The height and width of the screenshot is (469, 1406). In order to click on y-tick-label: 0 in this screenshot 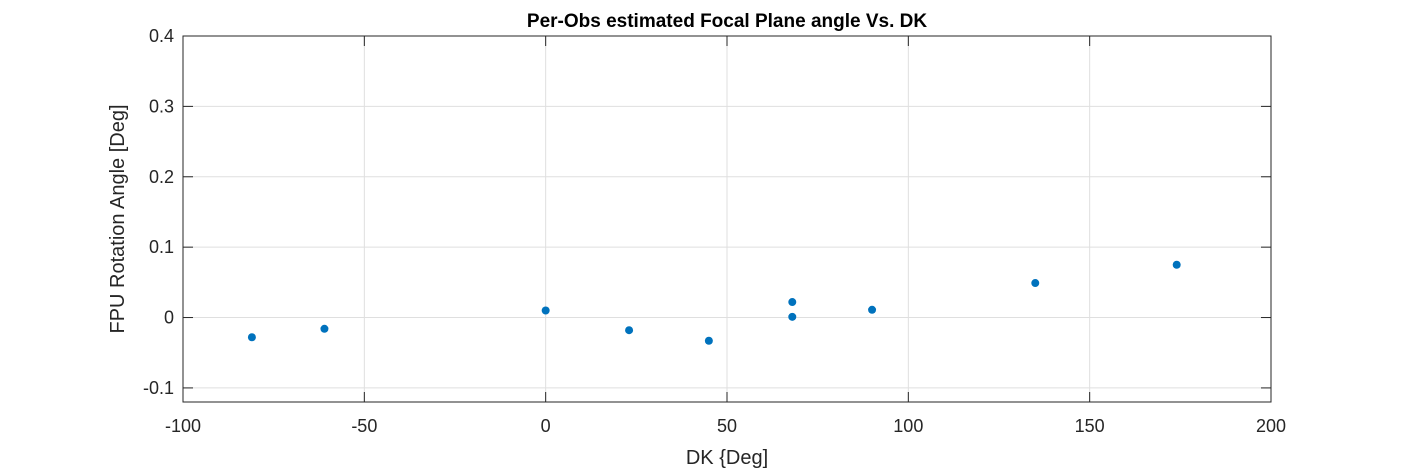, I will do `click(169, 318)`.